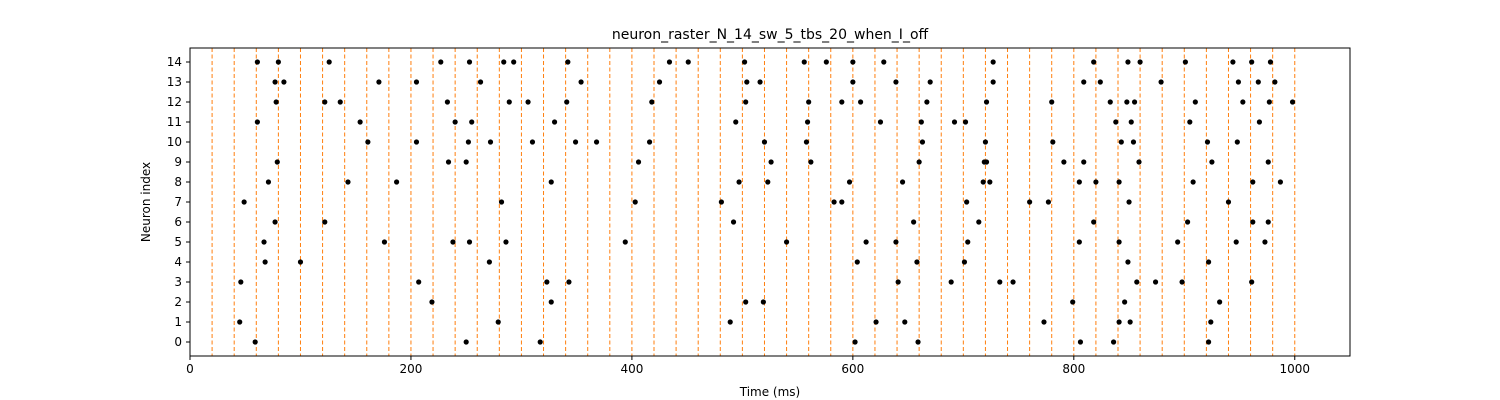 This screenshot has height=400, width=1500. Describe the element at coordinates (852, 369) in the screenshot. I see `x-tick-label: 600` at that location.